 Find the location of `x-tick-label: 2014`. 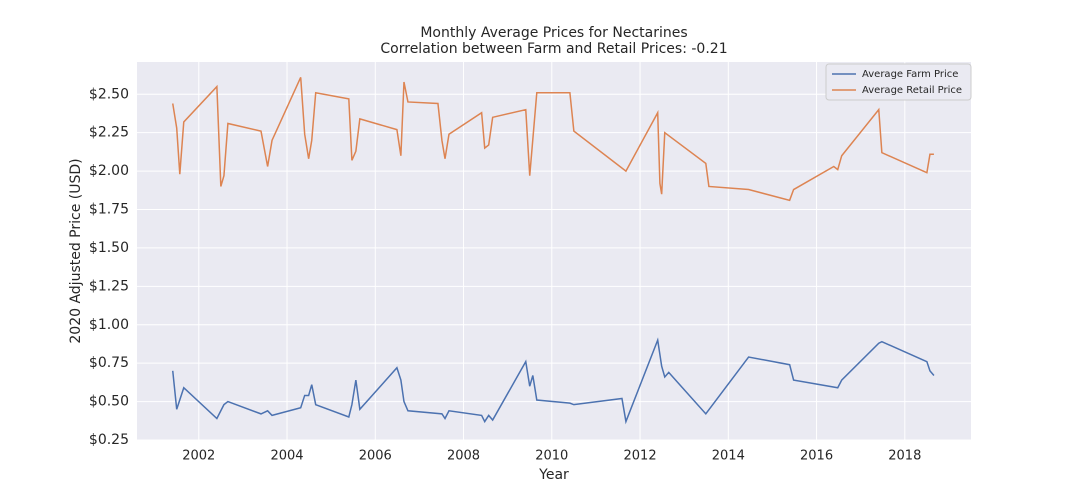

x-tick-label: 2014 is located at coordinates (728, 456).